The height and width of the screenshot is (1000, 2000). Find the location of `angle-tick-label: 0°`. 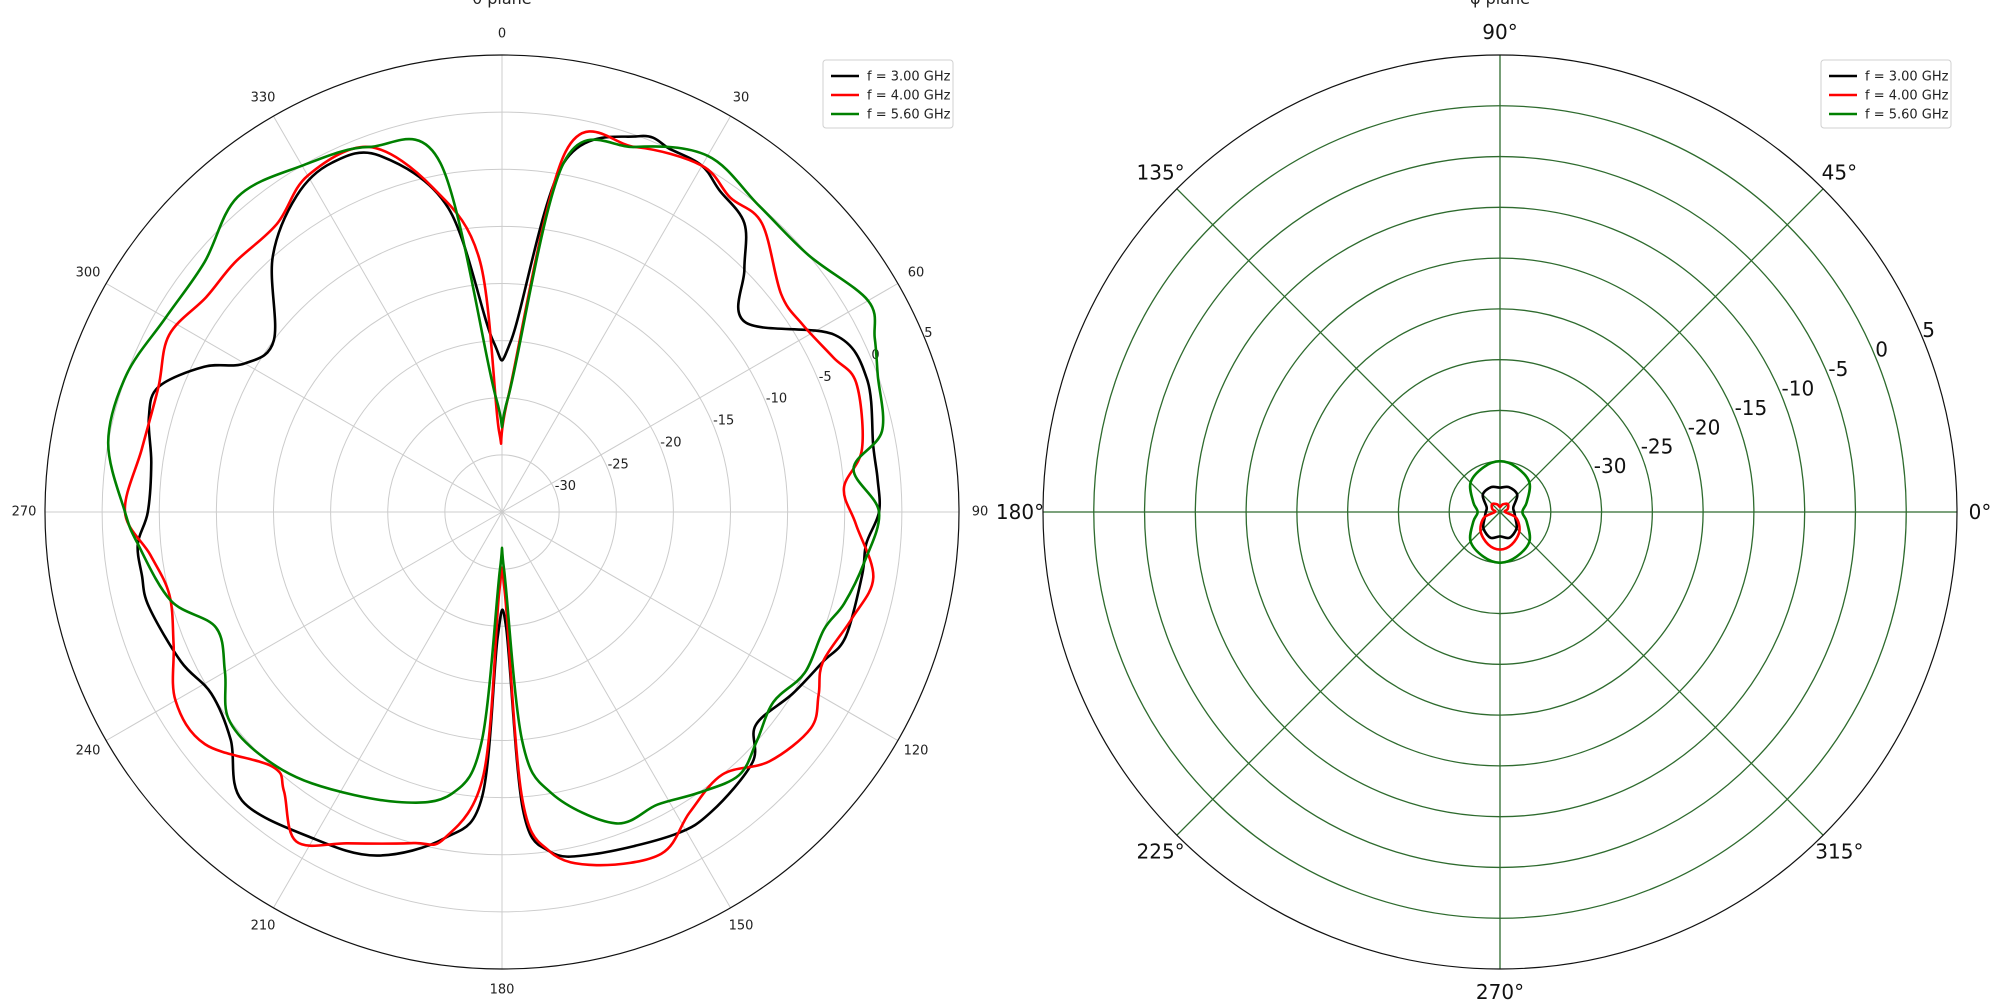

angle-tick-label: 0° is located at coordinates (1980, 512).